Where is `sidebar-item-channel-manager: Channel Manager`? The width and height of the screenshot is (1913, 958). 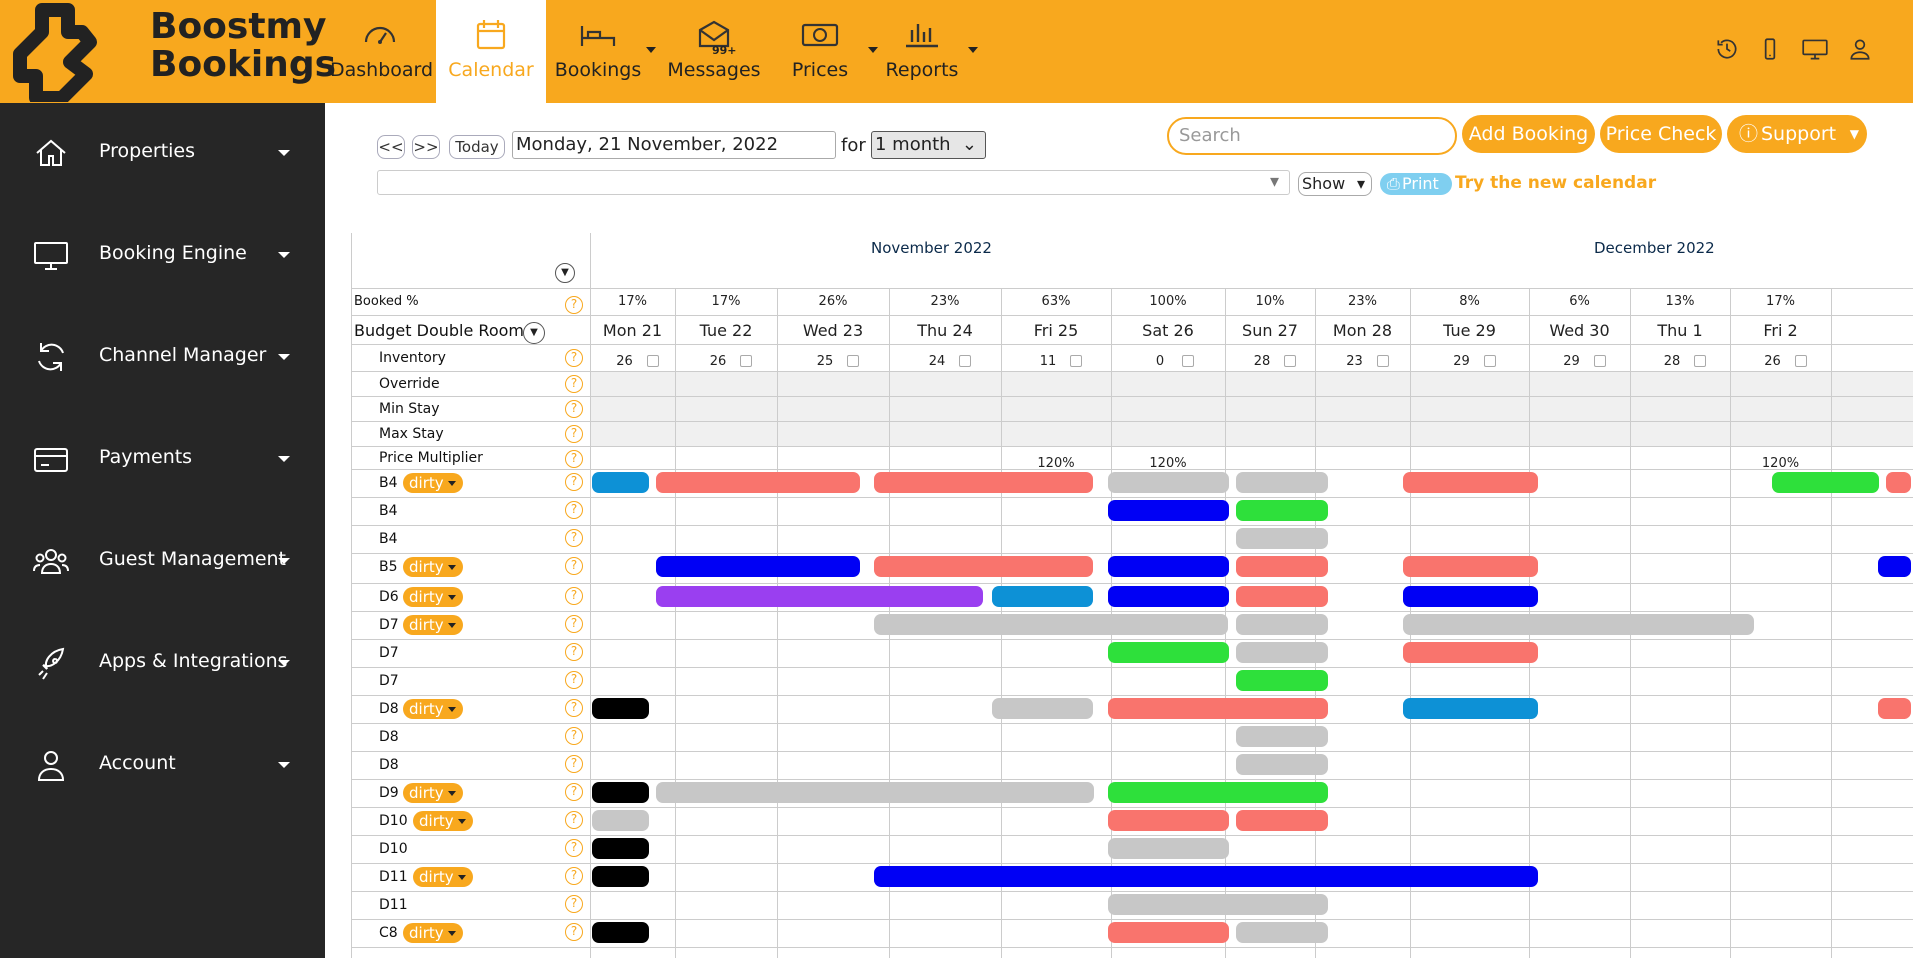 sidebar-item-channel-manager: Channel Manager is located at coordinates (162, 357).